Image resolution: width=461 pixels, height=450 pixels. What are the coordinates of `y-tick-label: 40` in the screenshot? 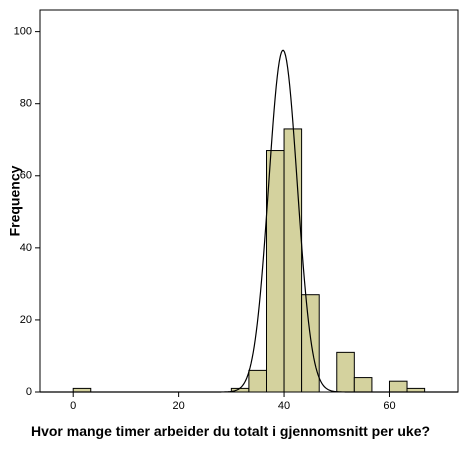 It's located at (26, 248).